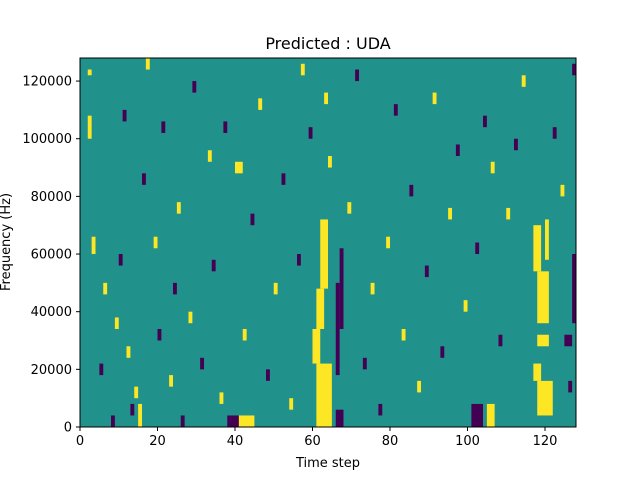  What do you see at coordinates (235, 441) in the screenshot?
I see `x-tick-label: 40` at bounding box center [235, 441].